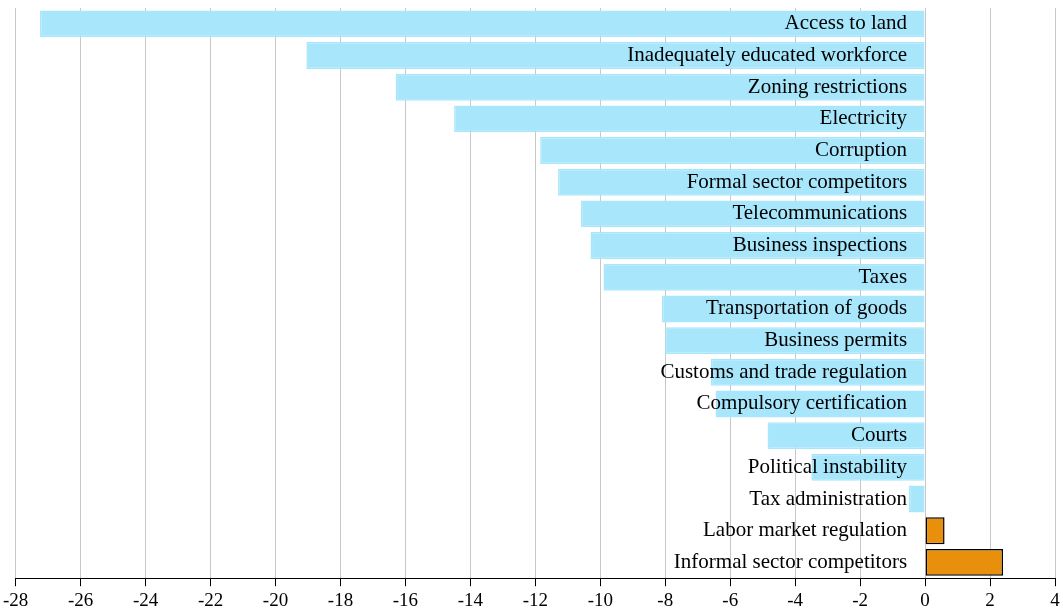 The height and width of the screenshot is (615, 1063). Describe the element at coordinates (925, 599) in the screenshot. I see `x-tick-label: 0` at that location.